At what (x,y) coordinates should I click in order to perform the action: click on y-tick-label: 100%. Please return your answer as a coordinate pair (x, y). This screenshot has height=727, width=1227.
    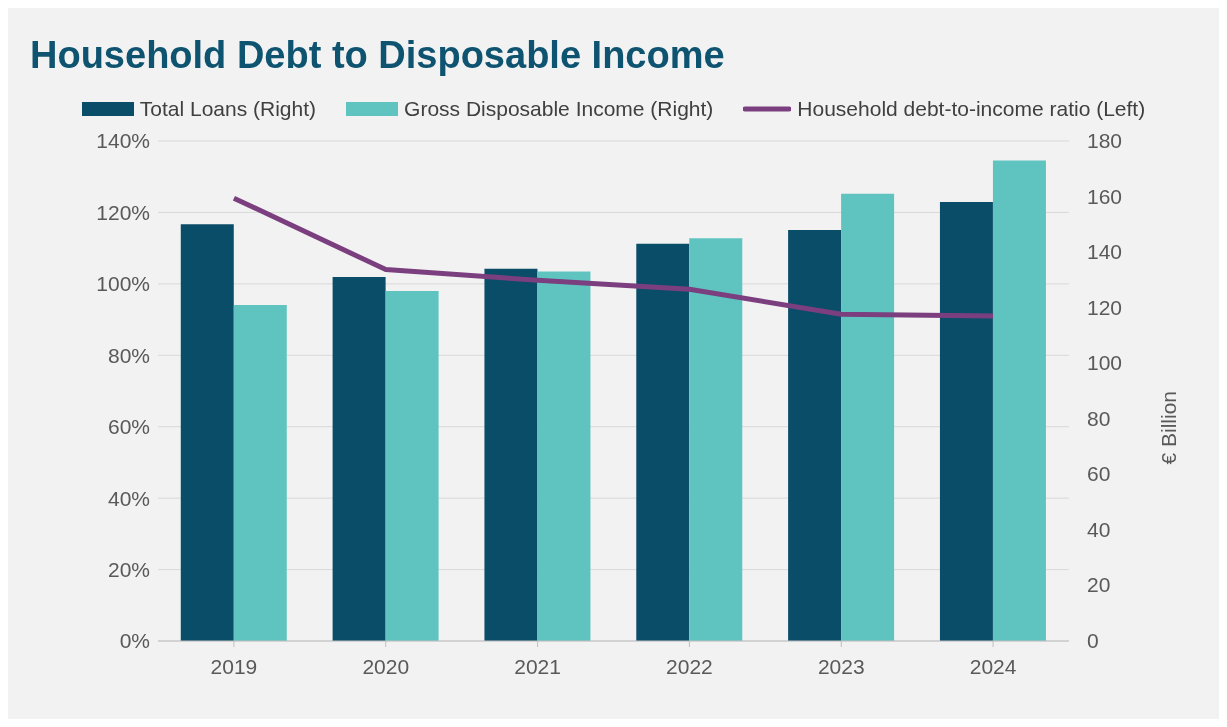
    Looking at the image, I should click on (123, 284).